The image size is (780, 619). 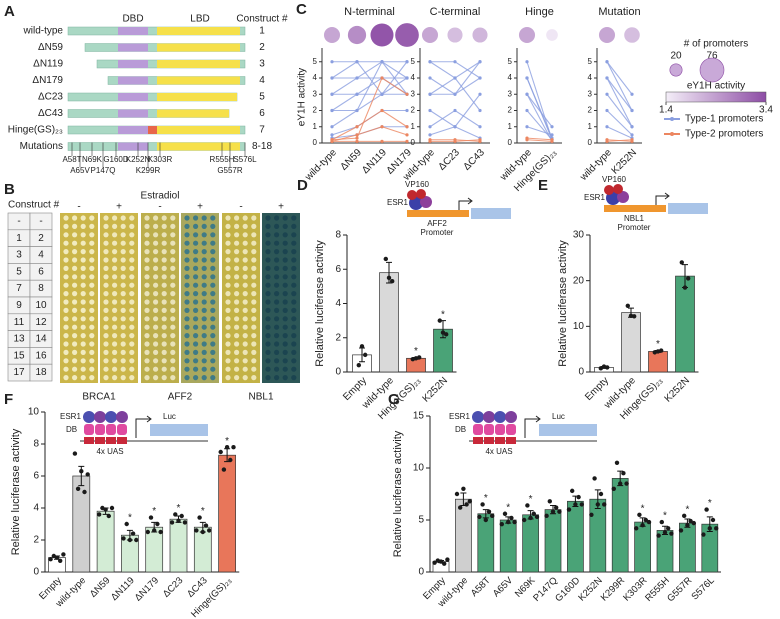 I want to click on y-tick-label: 5, so click(x=510, y=61).